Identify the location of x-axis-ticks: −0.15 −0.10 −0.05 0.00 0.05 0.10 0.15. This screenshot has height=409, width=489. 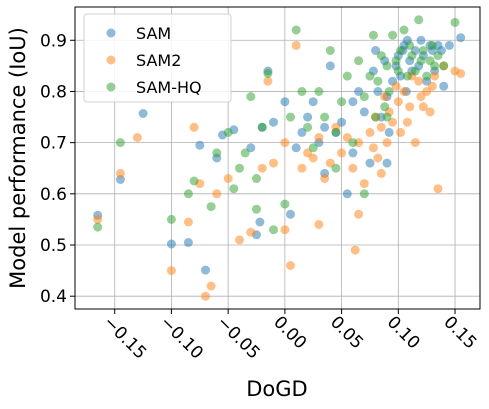
(289, 336).